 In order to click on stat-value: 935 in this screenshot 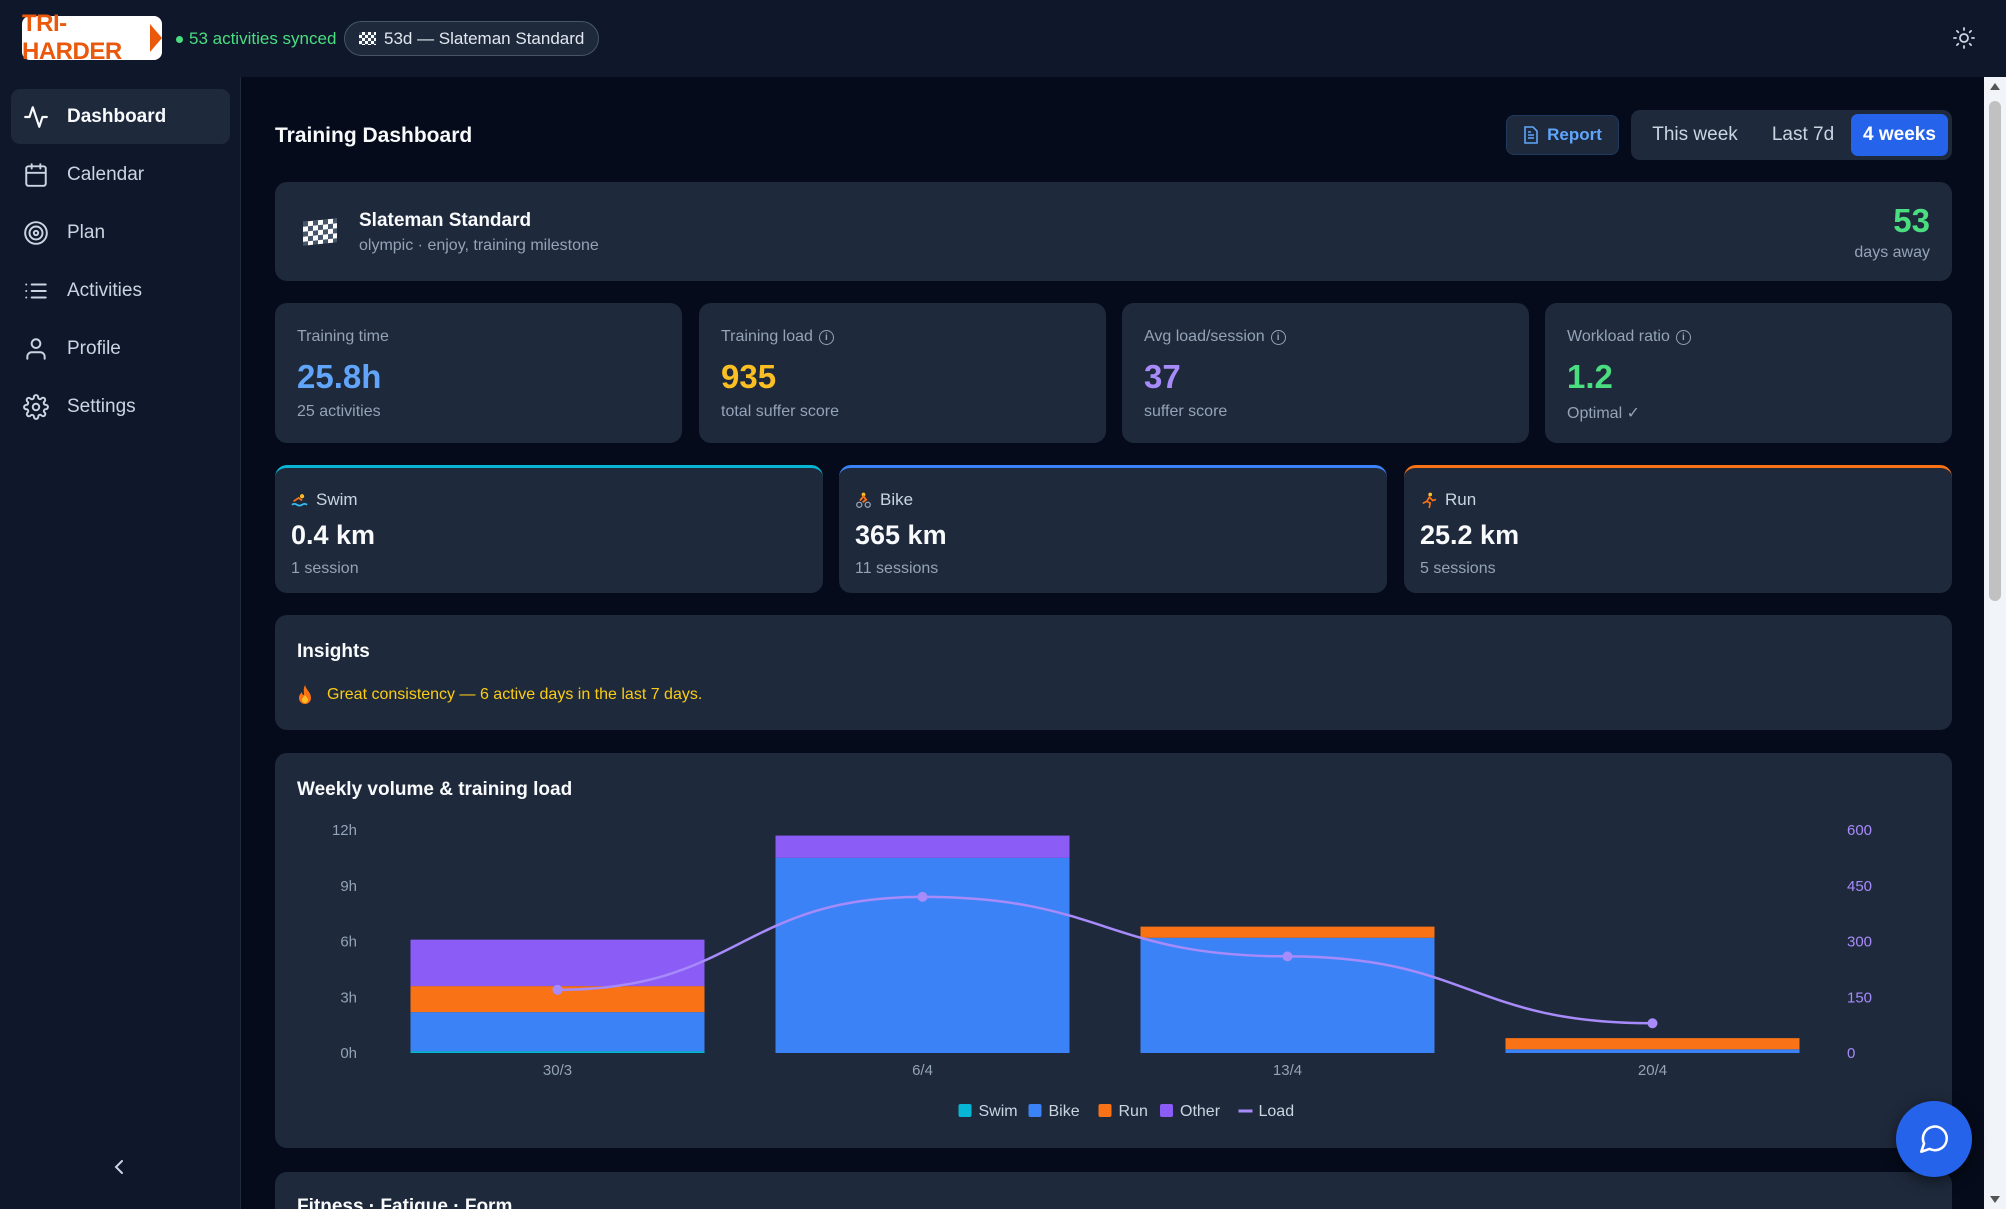, I will do `click(749, 376)`.